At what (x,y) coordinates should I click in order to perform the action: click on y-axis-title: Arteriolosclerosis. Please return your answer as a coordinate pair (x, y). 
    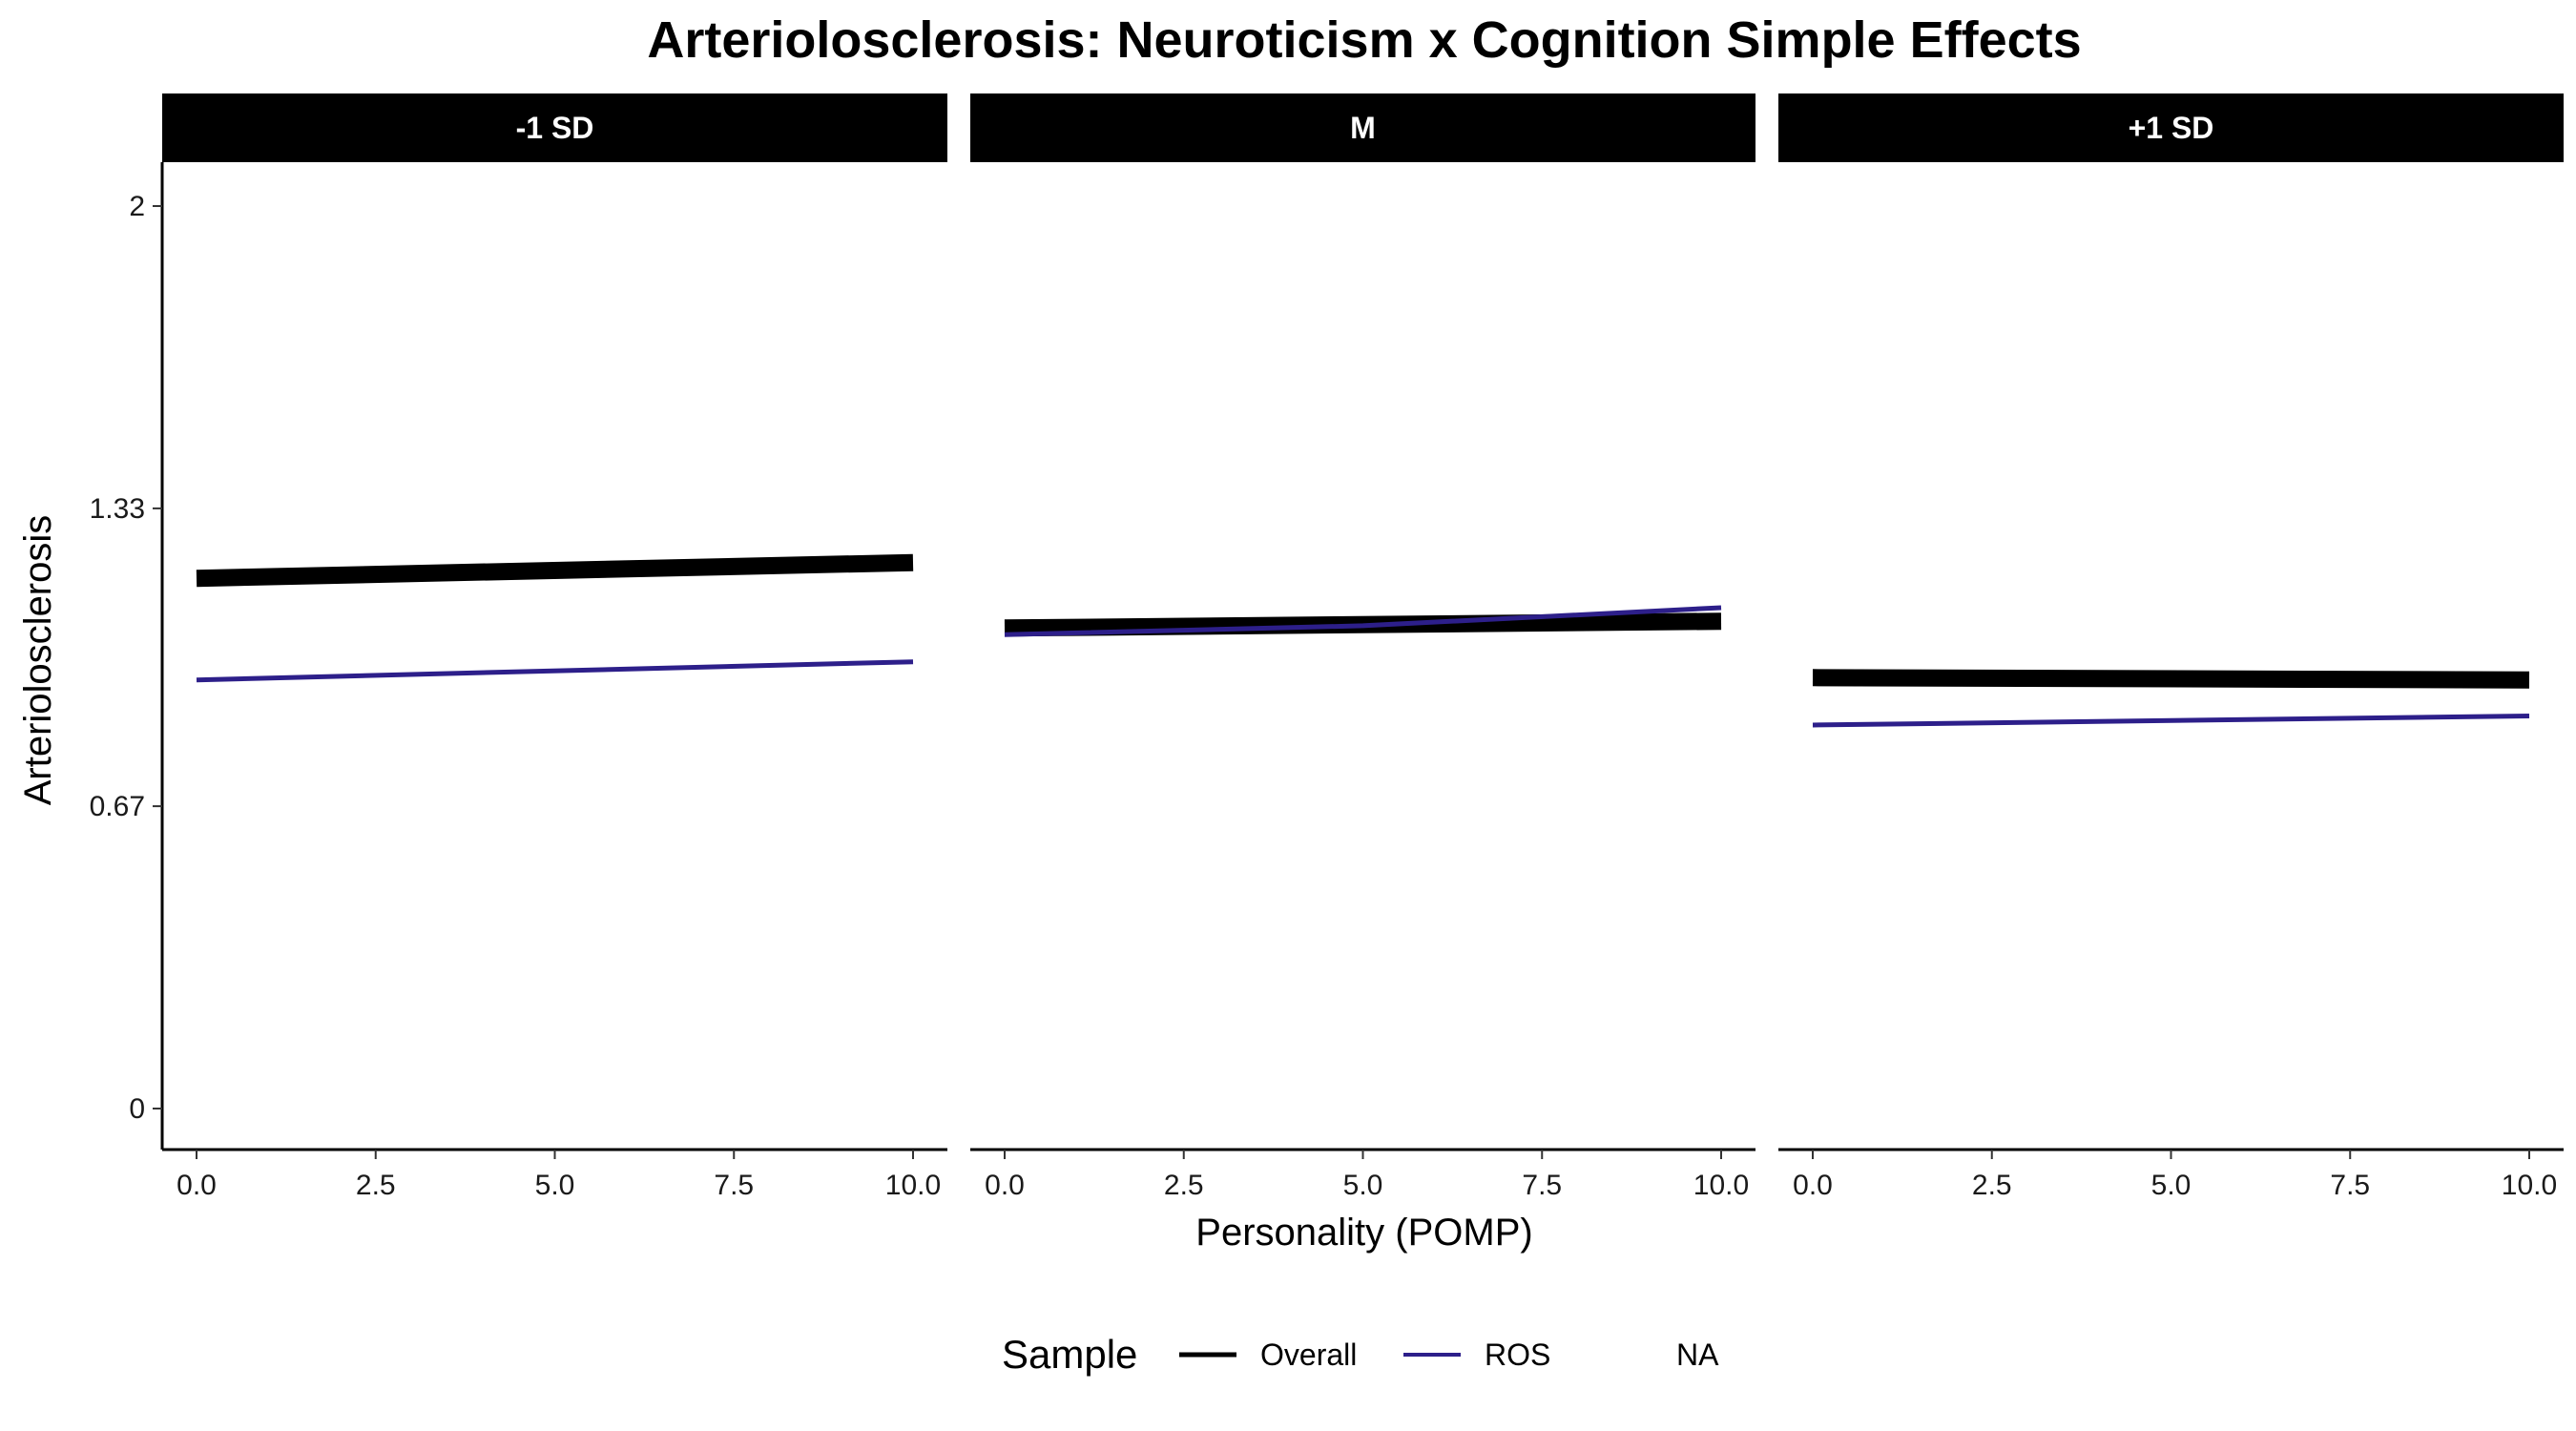
    Looking at the image, I should click on (38, 660).